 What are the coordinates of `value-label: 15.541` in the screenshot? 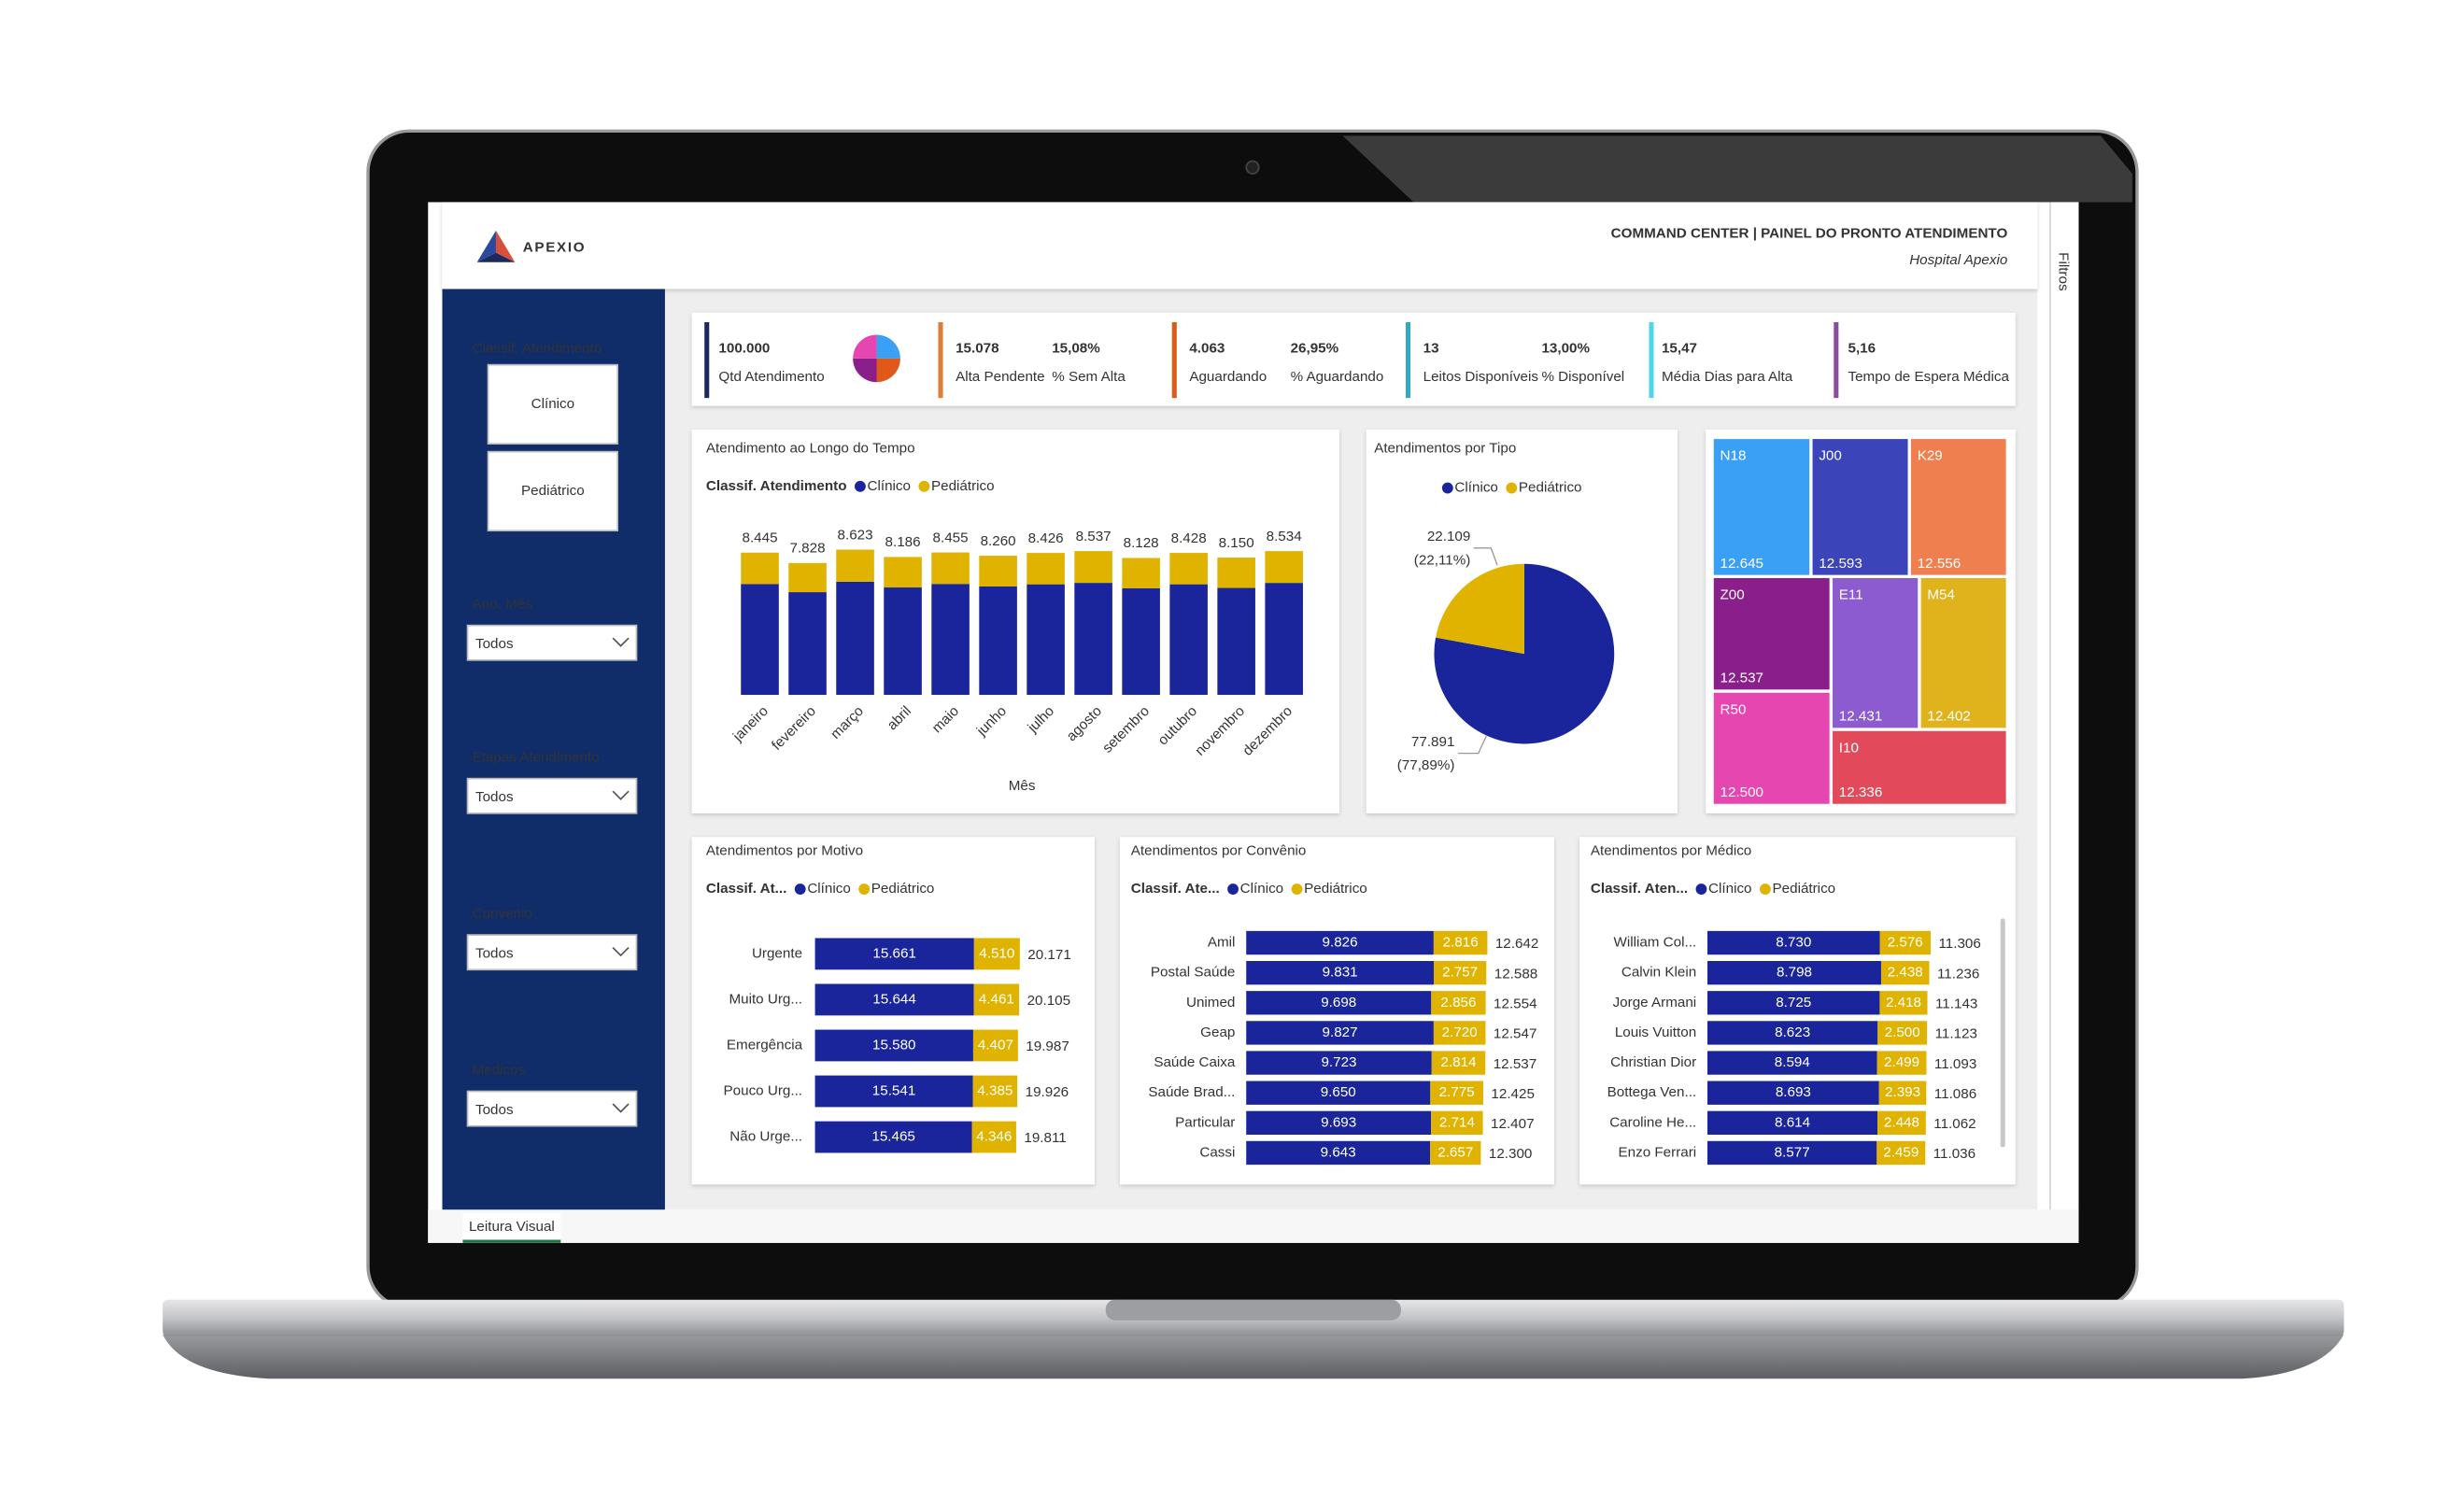 It's located at (894, 1091).